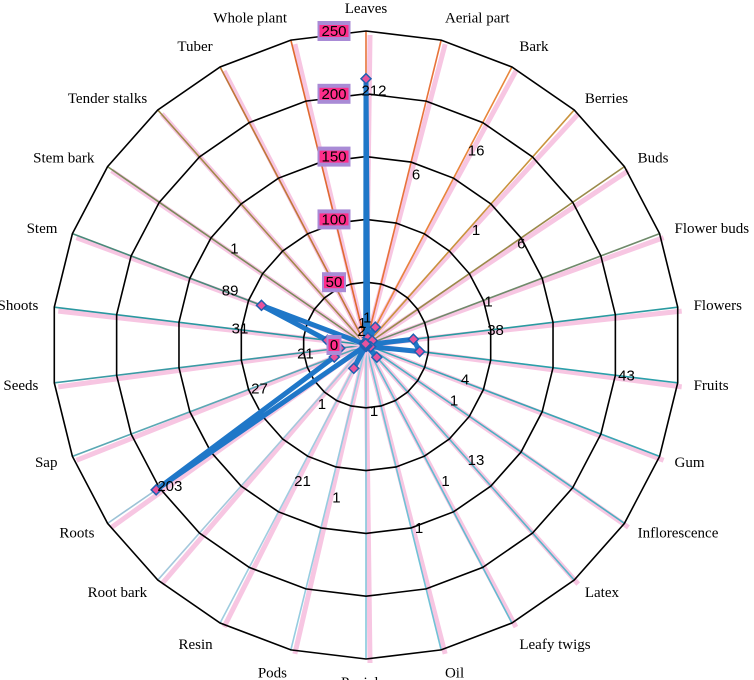 This screenshot has width=754, height=680. What do you see at coordinates (690, 463) in the screenshot?
I see `category-label: Gum` at bounding box center [690, 463].